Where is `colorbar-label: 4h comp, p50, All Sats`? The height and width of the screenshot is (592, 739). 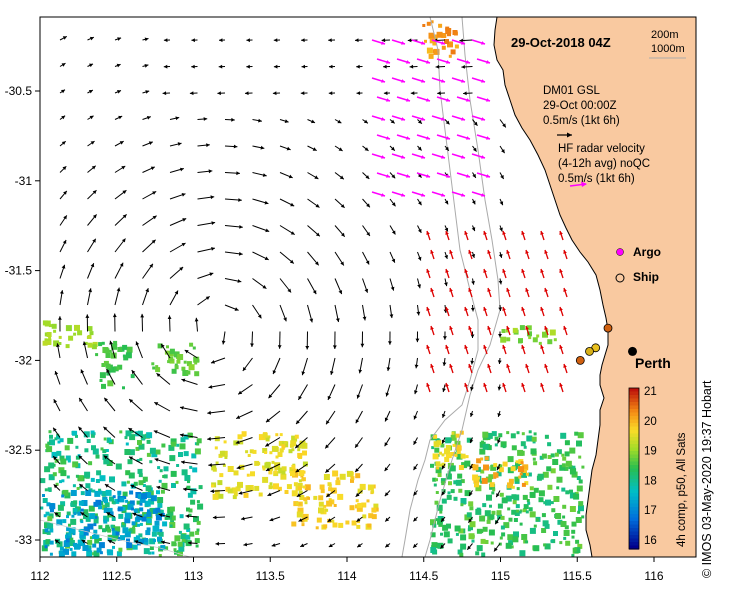 colorbar-label: 4h comp, p50, All Sats is located at coordinates (682, 489).